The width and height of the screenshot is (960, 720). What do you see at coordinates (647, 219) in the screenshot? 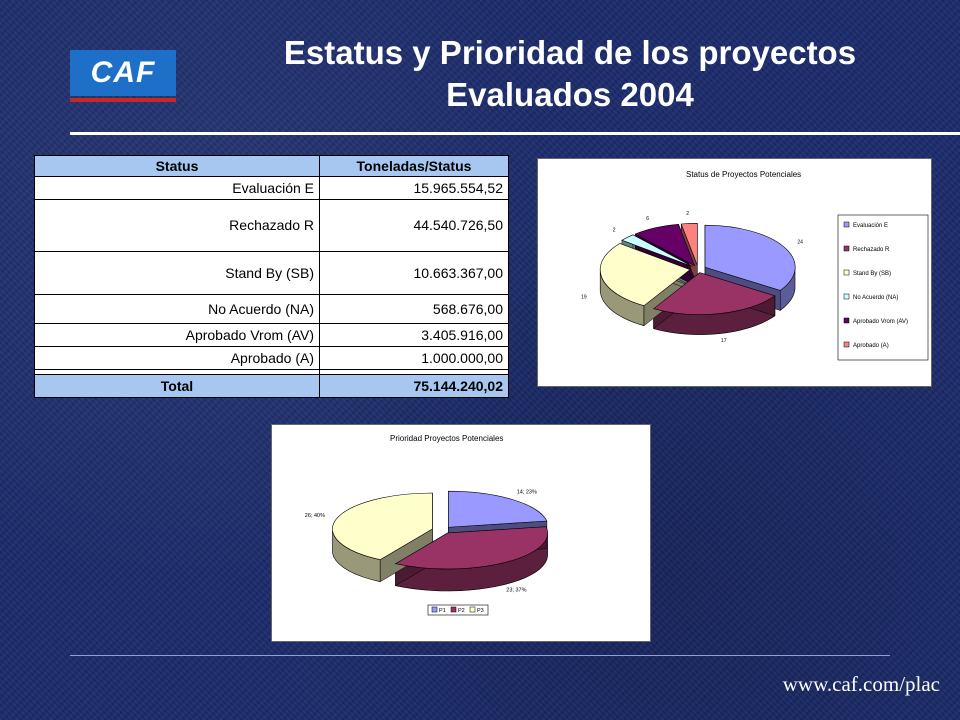
I see `data-label: 6` at bounding box center [647, 219].